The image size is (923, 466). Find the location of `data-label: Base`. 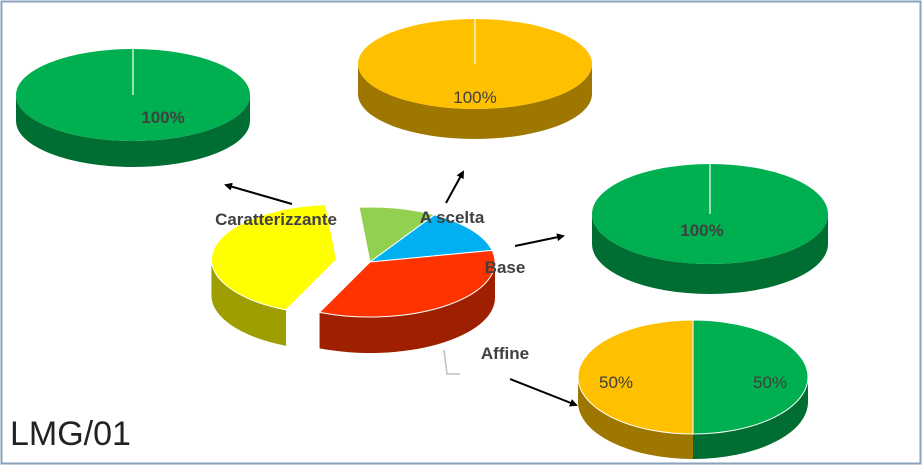

data-label: Base is located at coordinates (505, 267).